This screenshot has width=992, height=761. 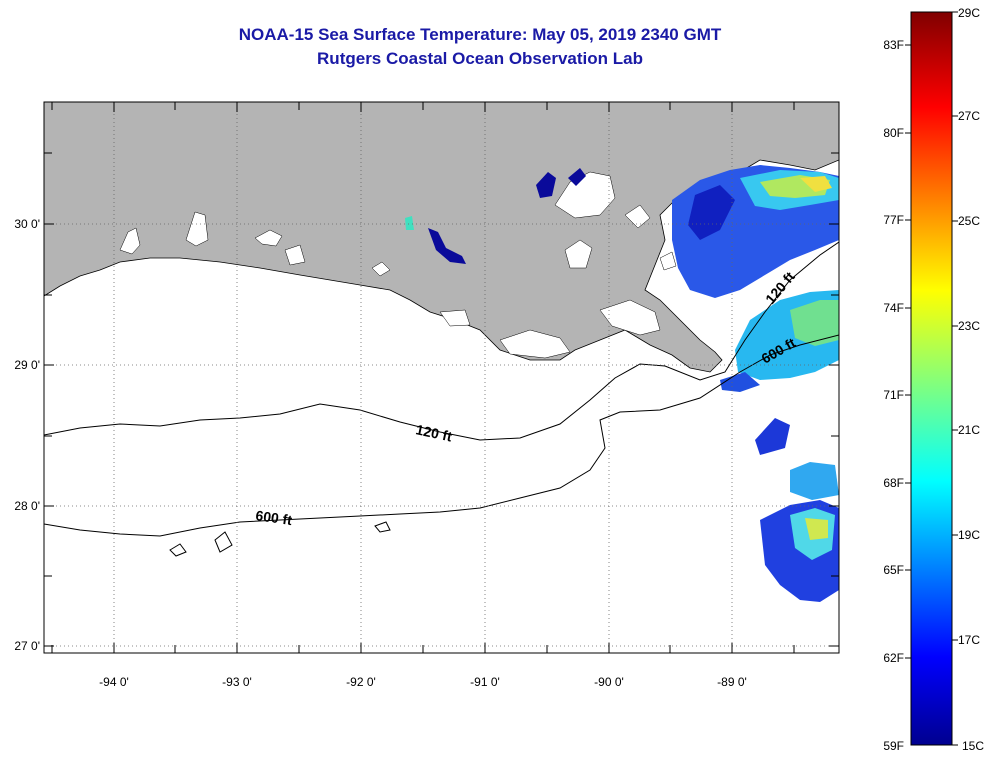 I want to click on lon-label: -93 0', so click(x=237, y=682).